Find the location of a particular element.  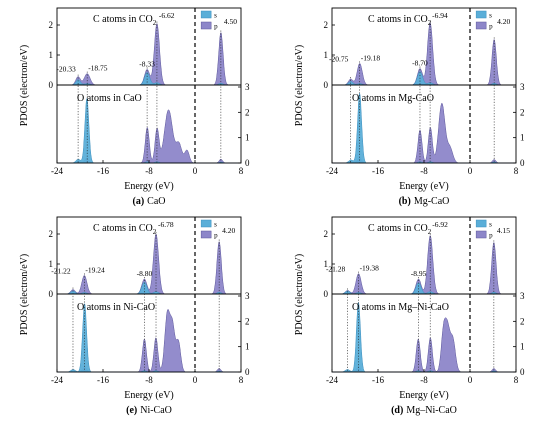

panel-caption: (a) CaO is located at coordinates (148, 201).